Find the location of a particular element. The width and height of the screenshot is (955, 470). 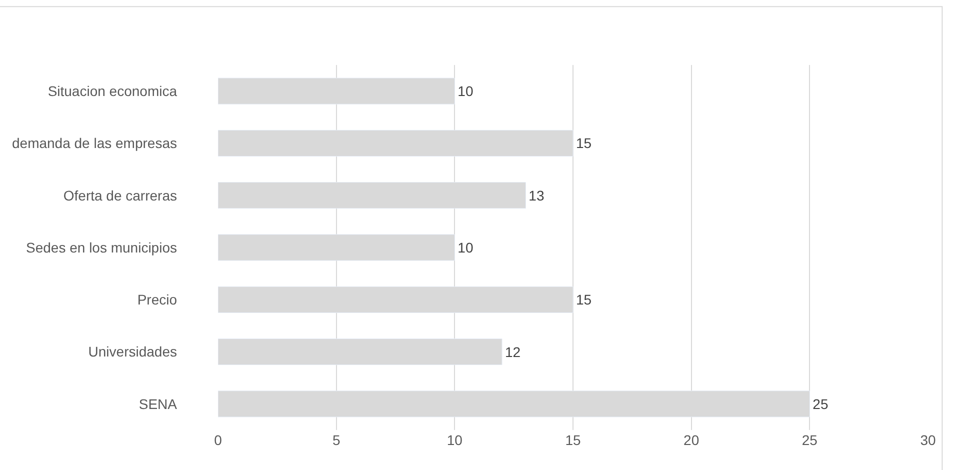

data-label: 13 is located at coordinates (536, 195).